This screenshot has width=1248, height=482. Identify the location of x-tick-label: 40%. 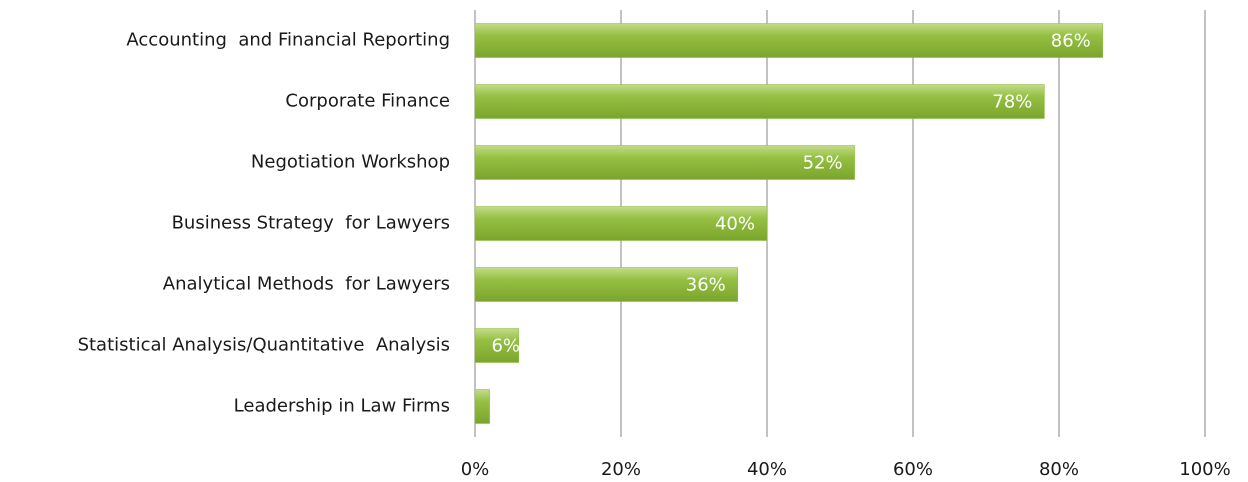
(767, 469).